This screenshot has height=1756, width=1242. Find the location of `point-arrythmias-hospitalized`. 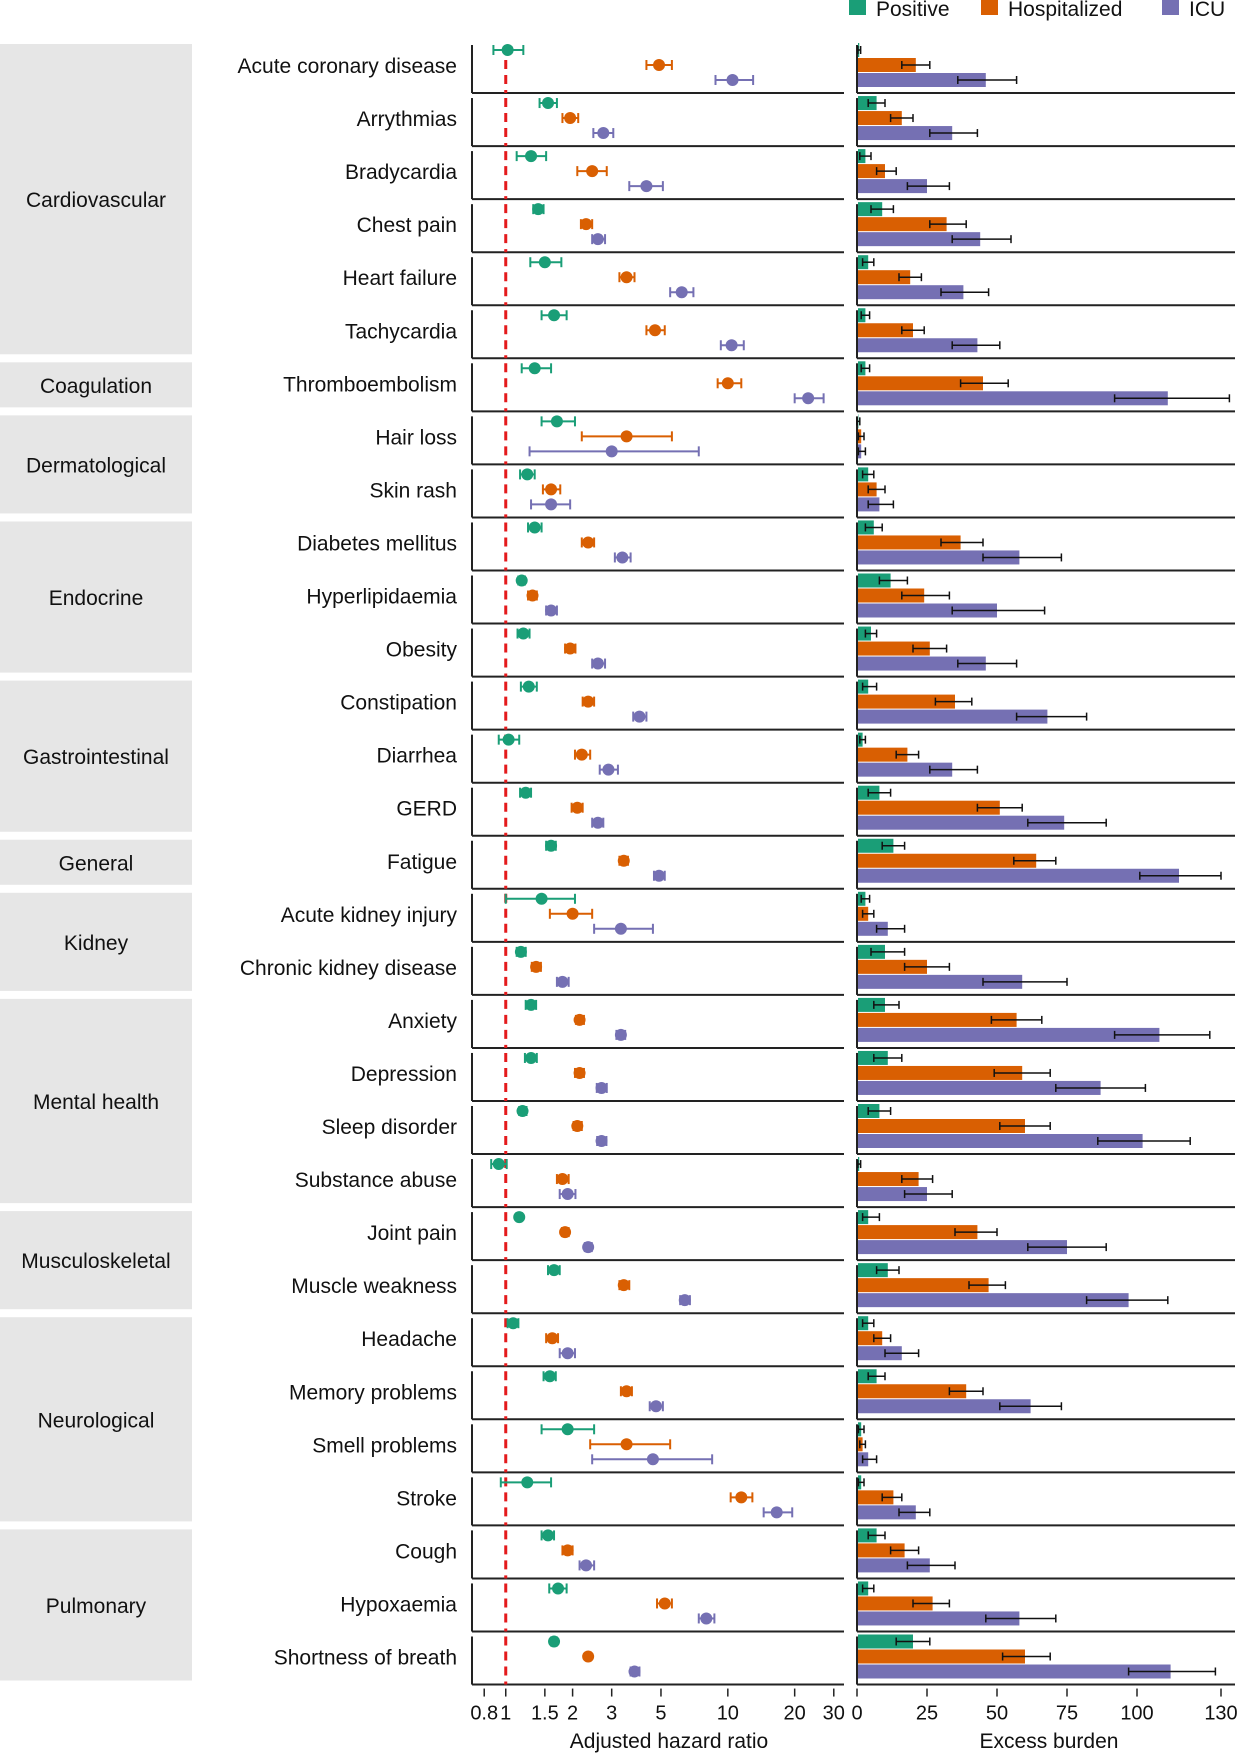

point-arrythmias-hospitalized is located at coordinates (570, 118).